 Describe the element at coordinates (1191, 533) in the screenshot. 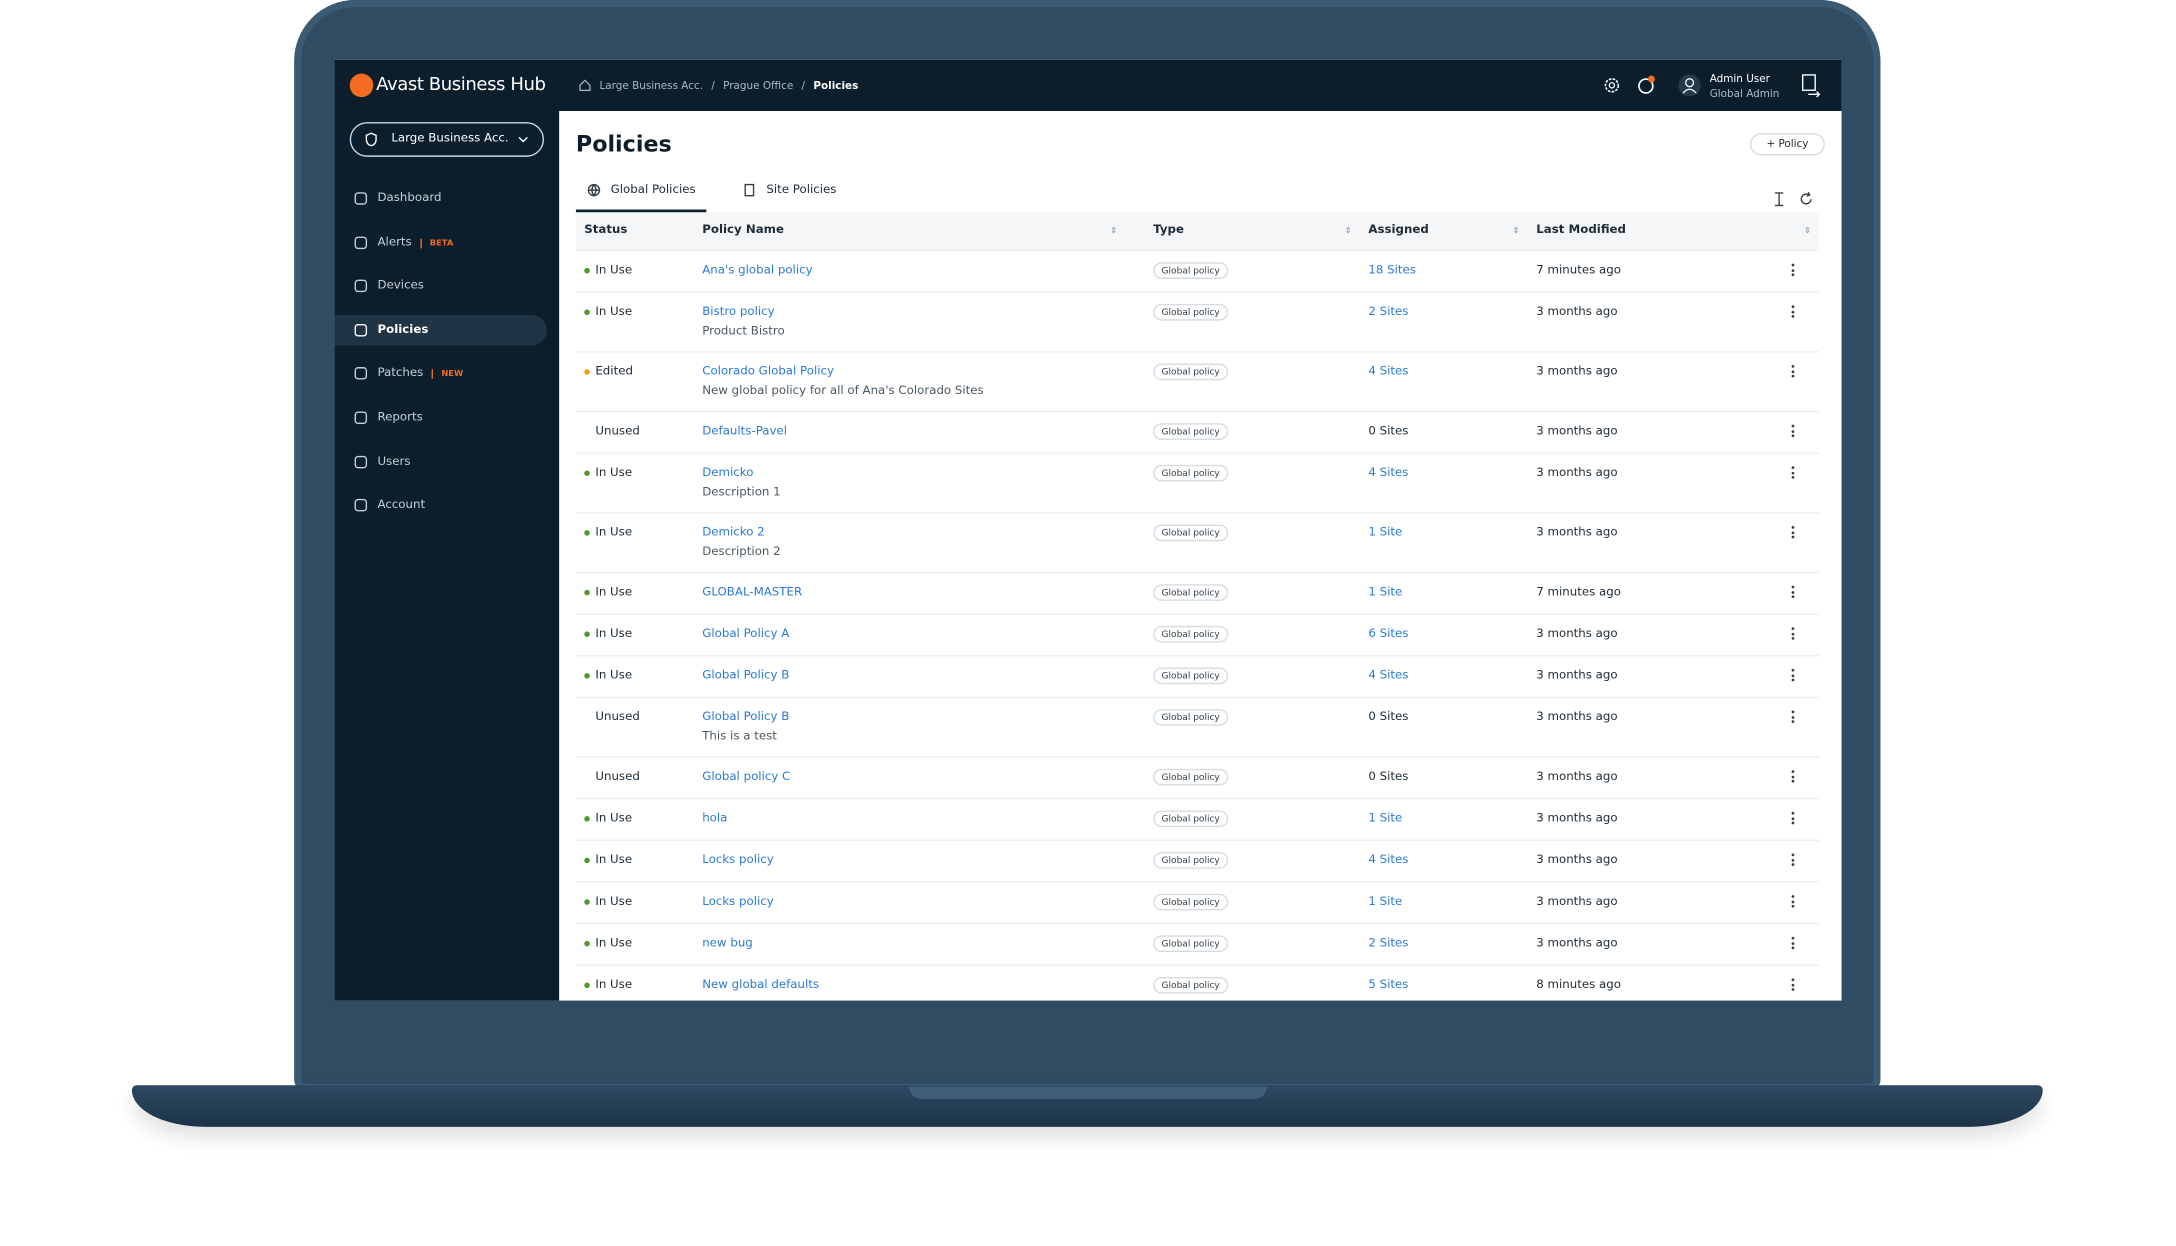

I see `type-pill: Global policy` at that location.